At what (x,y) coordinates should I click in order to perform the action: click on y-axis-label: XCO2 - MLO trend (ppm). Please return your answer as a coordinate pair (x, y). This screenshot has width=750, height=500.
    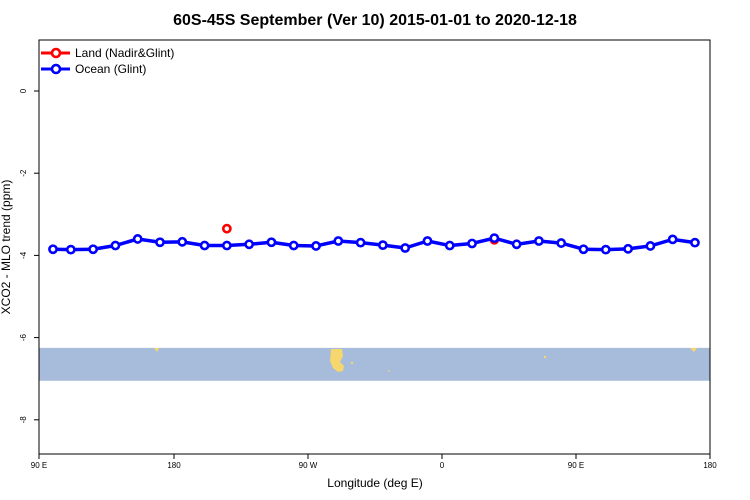
    Looking at the image, I should click on (6, 247).